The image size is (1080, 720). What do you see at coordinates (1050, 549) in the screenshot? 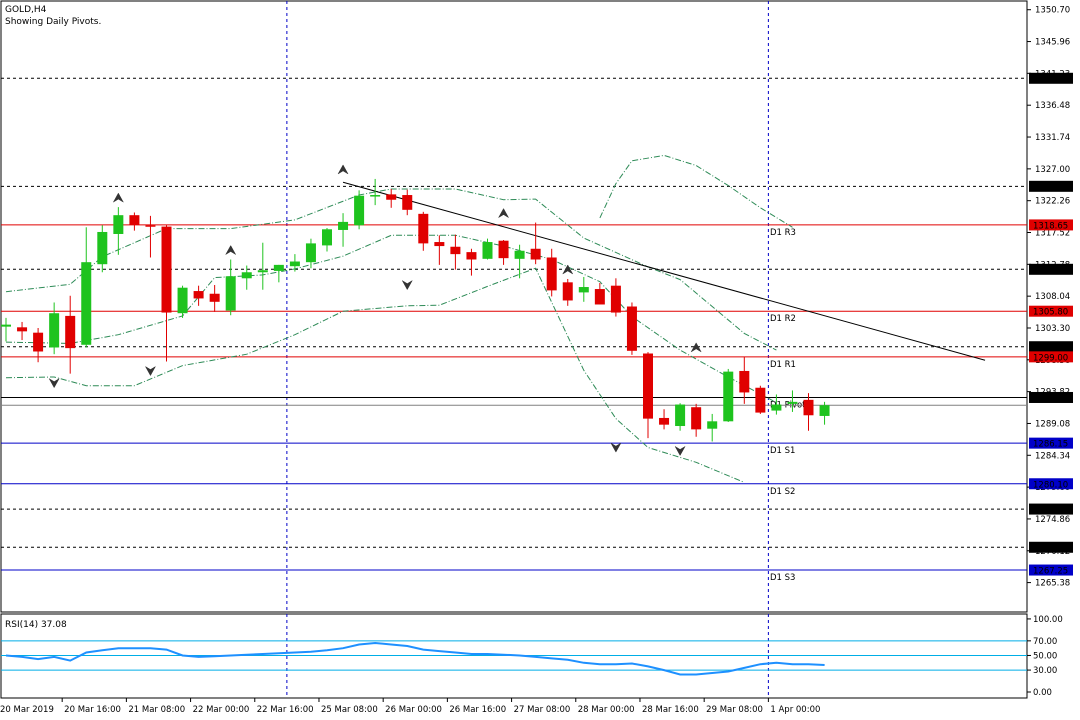
I see `price-tag-text: 1270.64` at bounding box center [1050, 549].